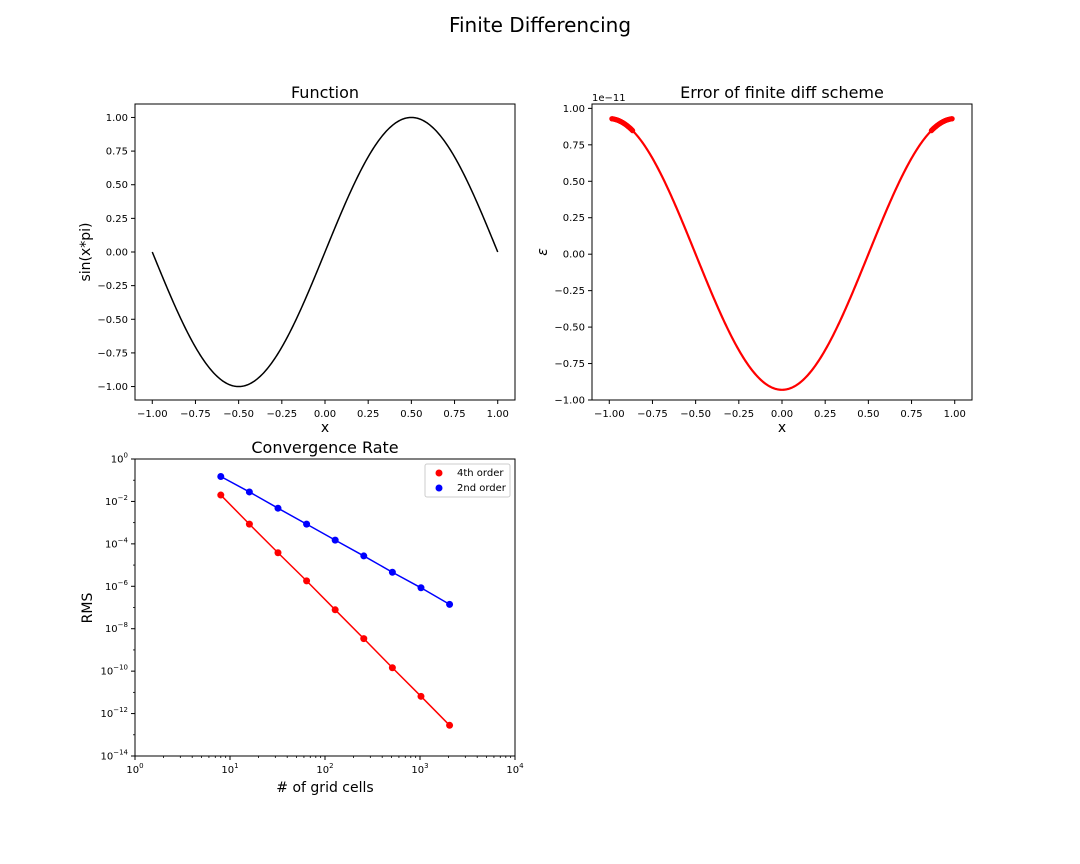 This screenshot has width=1080, height=864. Describe the element at coordinates (569, 364) in the screenshot. I see `error-y-tick-label: −0.75` at that location.